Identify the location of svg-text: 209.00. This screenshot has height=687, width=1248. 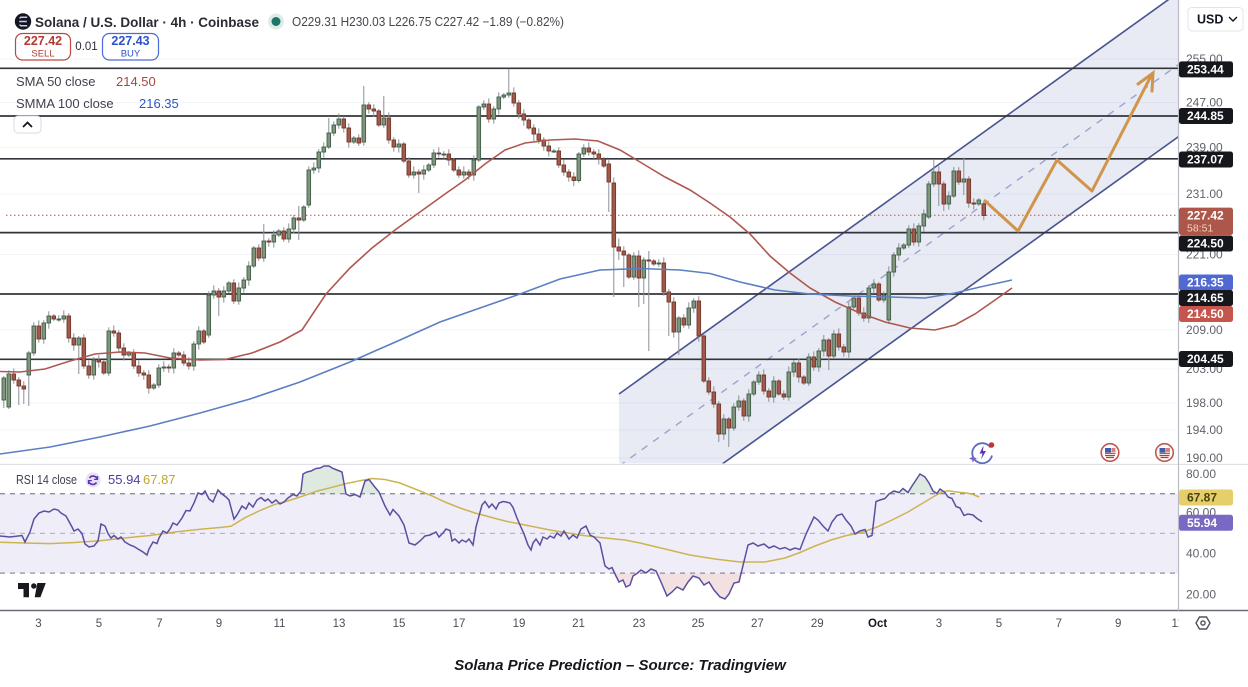
(1204, 330).